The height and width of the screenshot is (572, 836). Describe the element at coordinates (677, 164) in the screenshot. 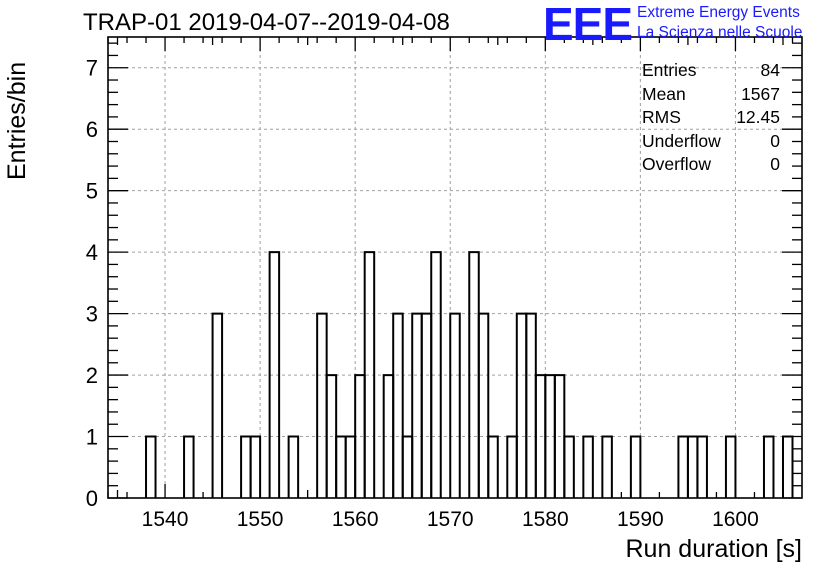

I see `stats-label: Overflow` at that location.